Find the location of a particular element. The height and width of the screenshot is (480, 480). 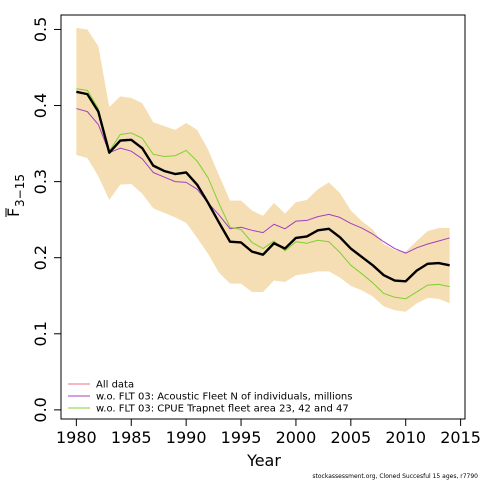

x-axis: 1980 1985 1990 1995 2000 2005 2010 2015 is located at coordinates (268, 432).